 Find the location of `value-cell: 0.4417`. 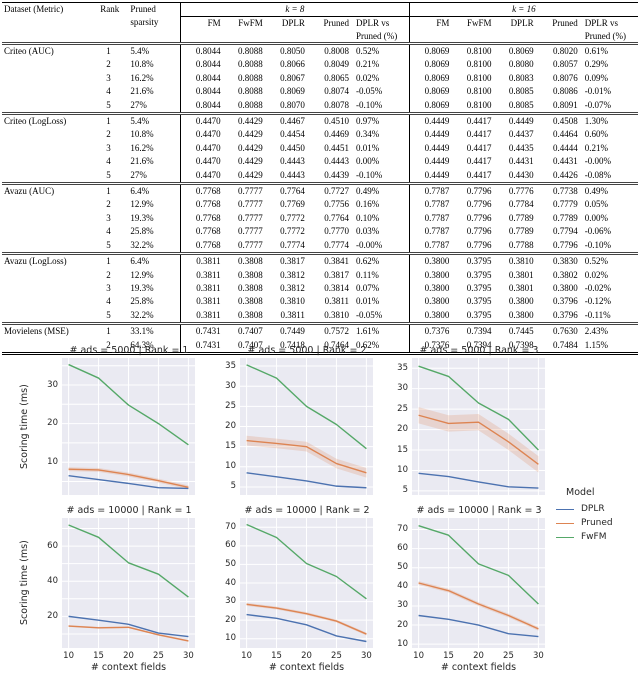

value-cell: 0.4417 is located at coordinates (479, 147).